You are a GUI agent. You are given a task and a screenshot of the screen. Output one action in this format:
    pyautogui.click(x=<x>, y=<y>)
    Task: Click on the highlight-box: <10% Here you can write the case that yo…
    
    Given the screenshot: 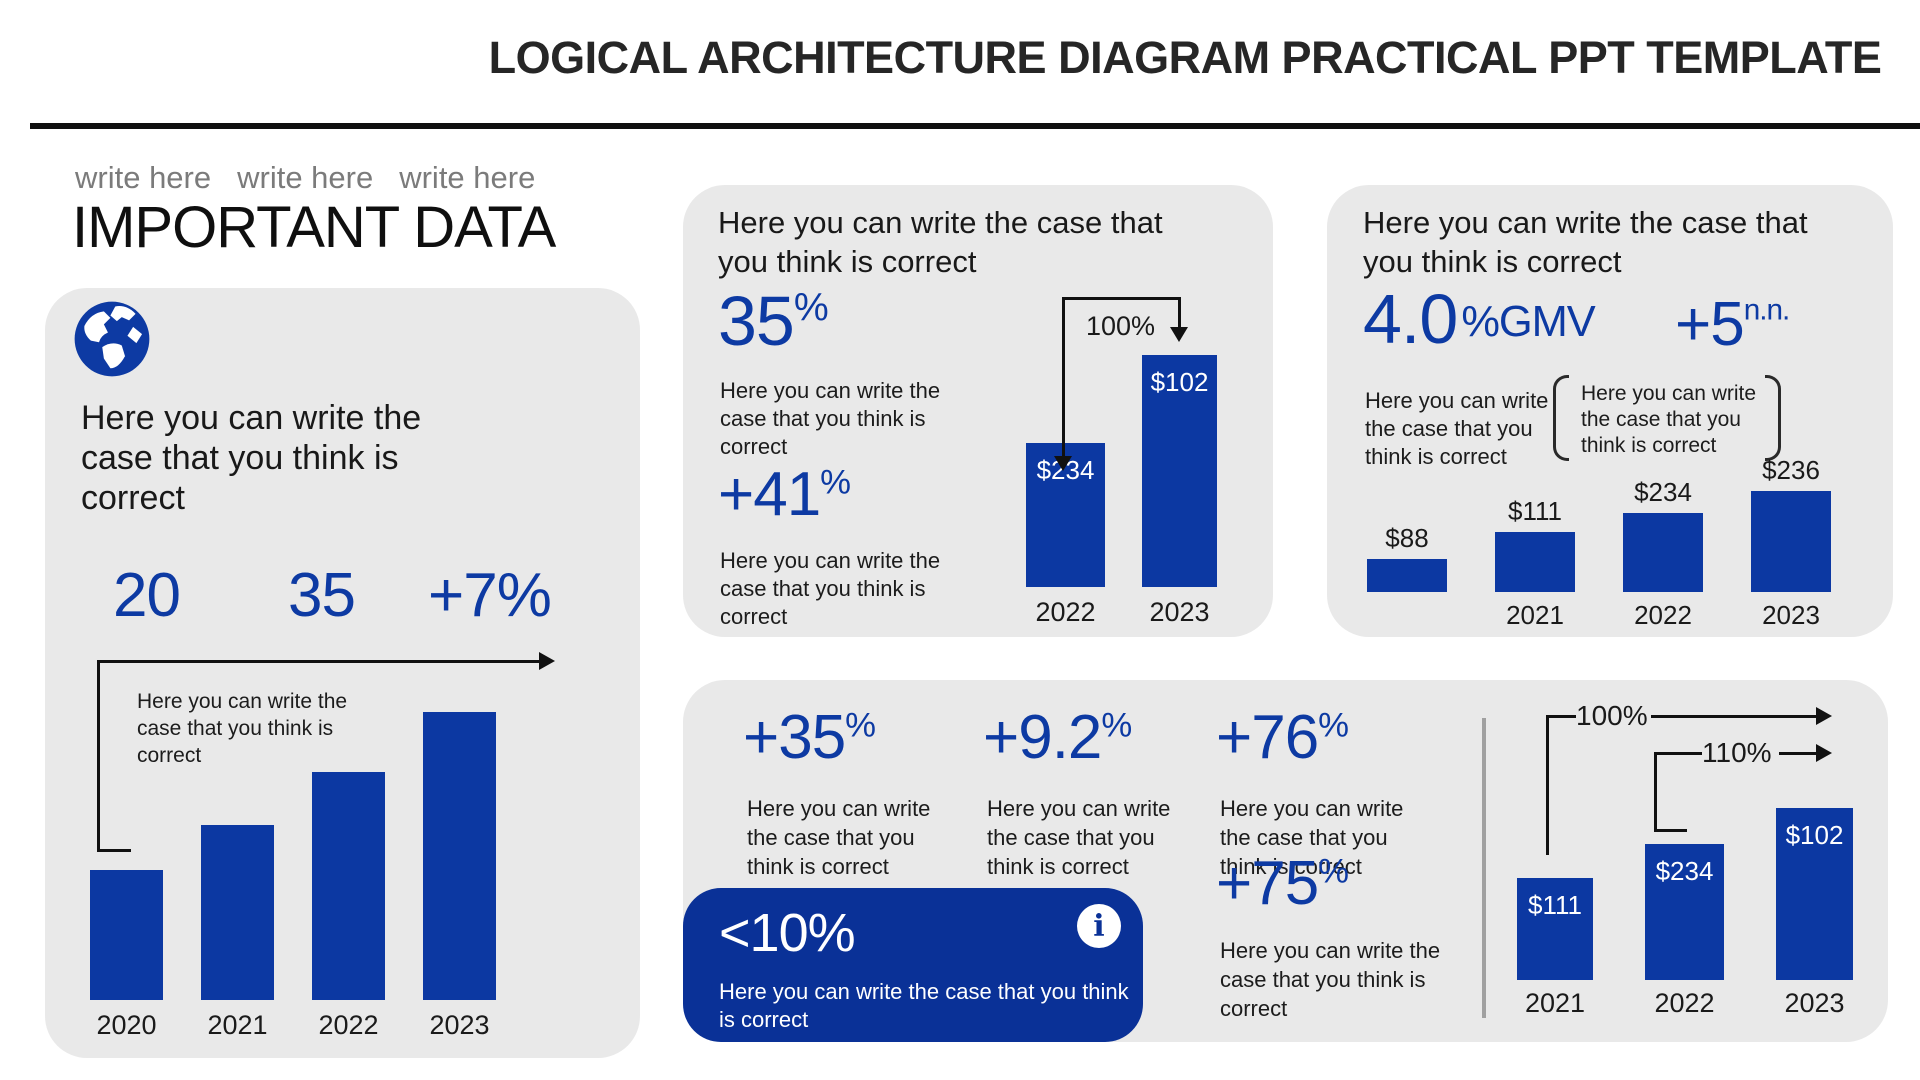 What is the action you would take?
    pyautogui.click(x=913, y=965)
    